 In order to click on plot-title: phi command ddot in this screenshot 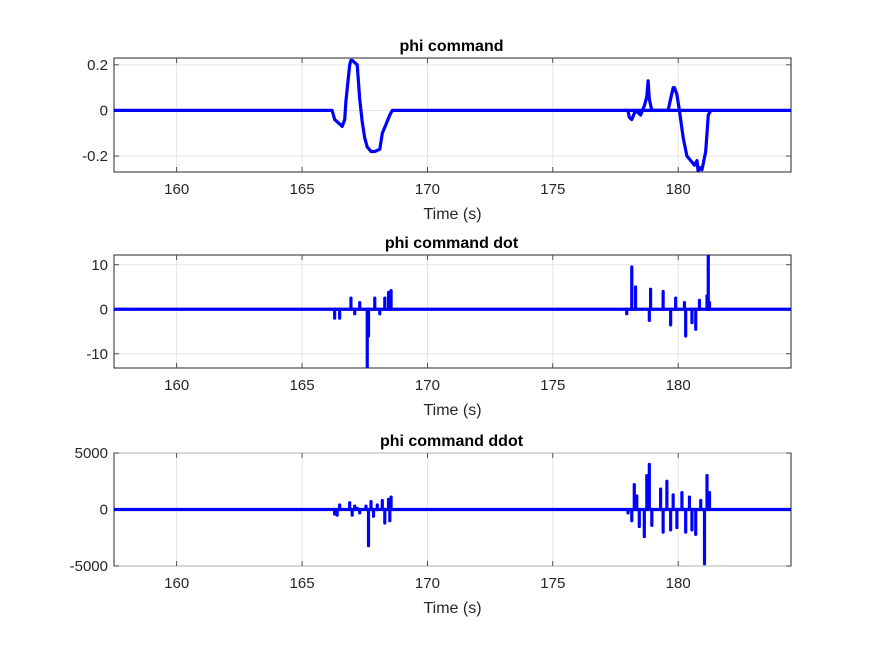, I will do `click(452, 441)`.